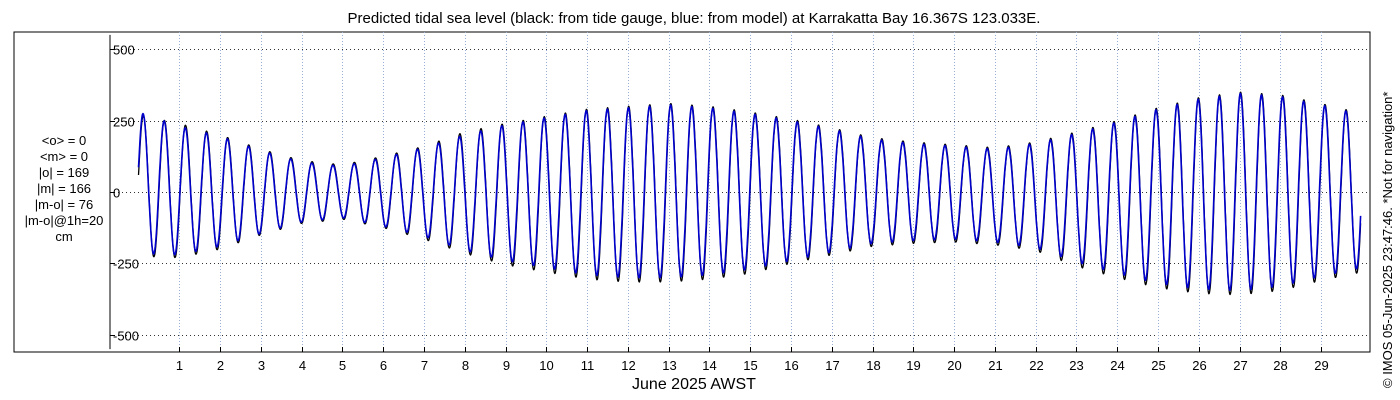  I want to click on stat-mean-model: <m> = 0, so click(64, 156).